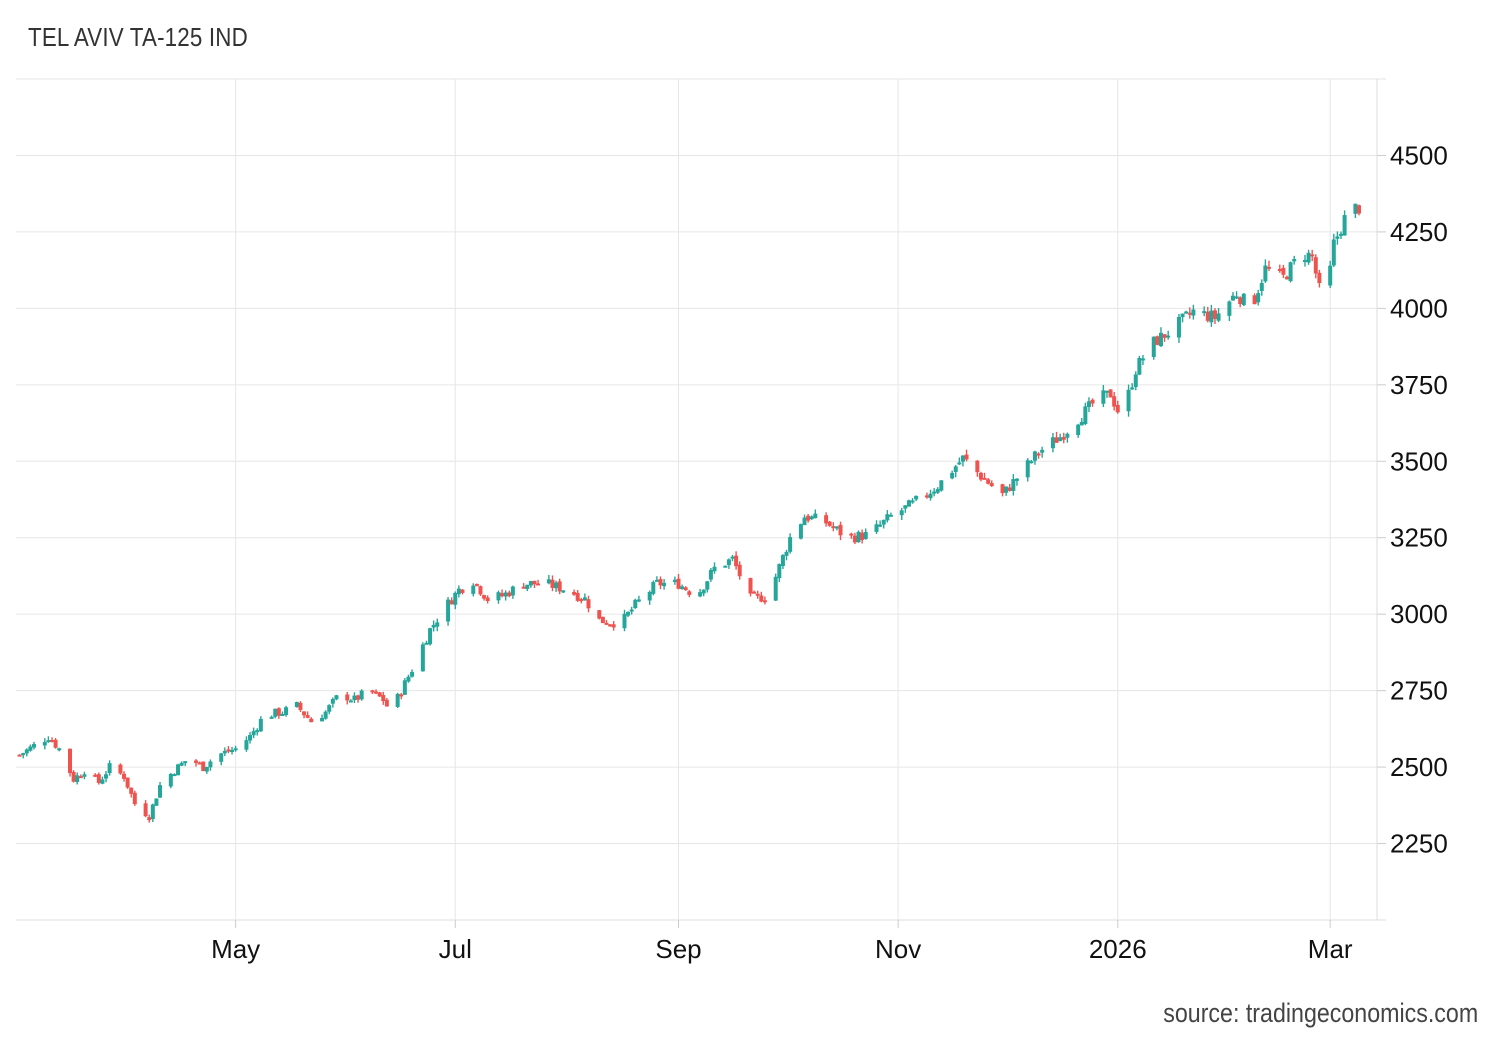 This screenshot has width=1500, height=1040. I want to click on source-label: source: tradingeconomics.com, so click(1320, 1013).